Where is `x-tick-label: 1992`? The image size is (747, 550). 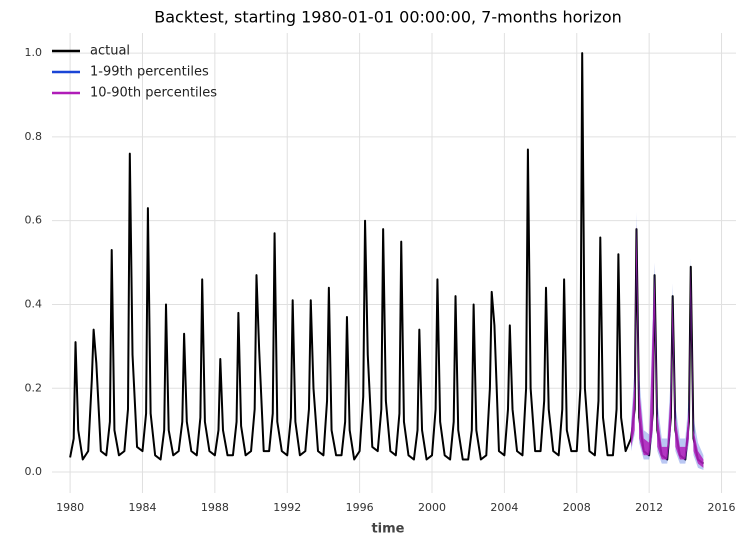
x-tick-label: 1992 is located at coordinates (287, 507).